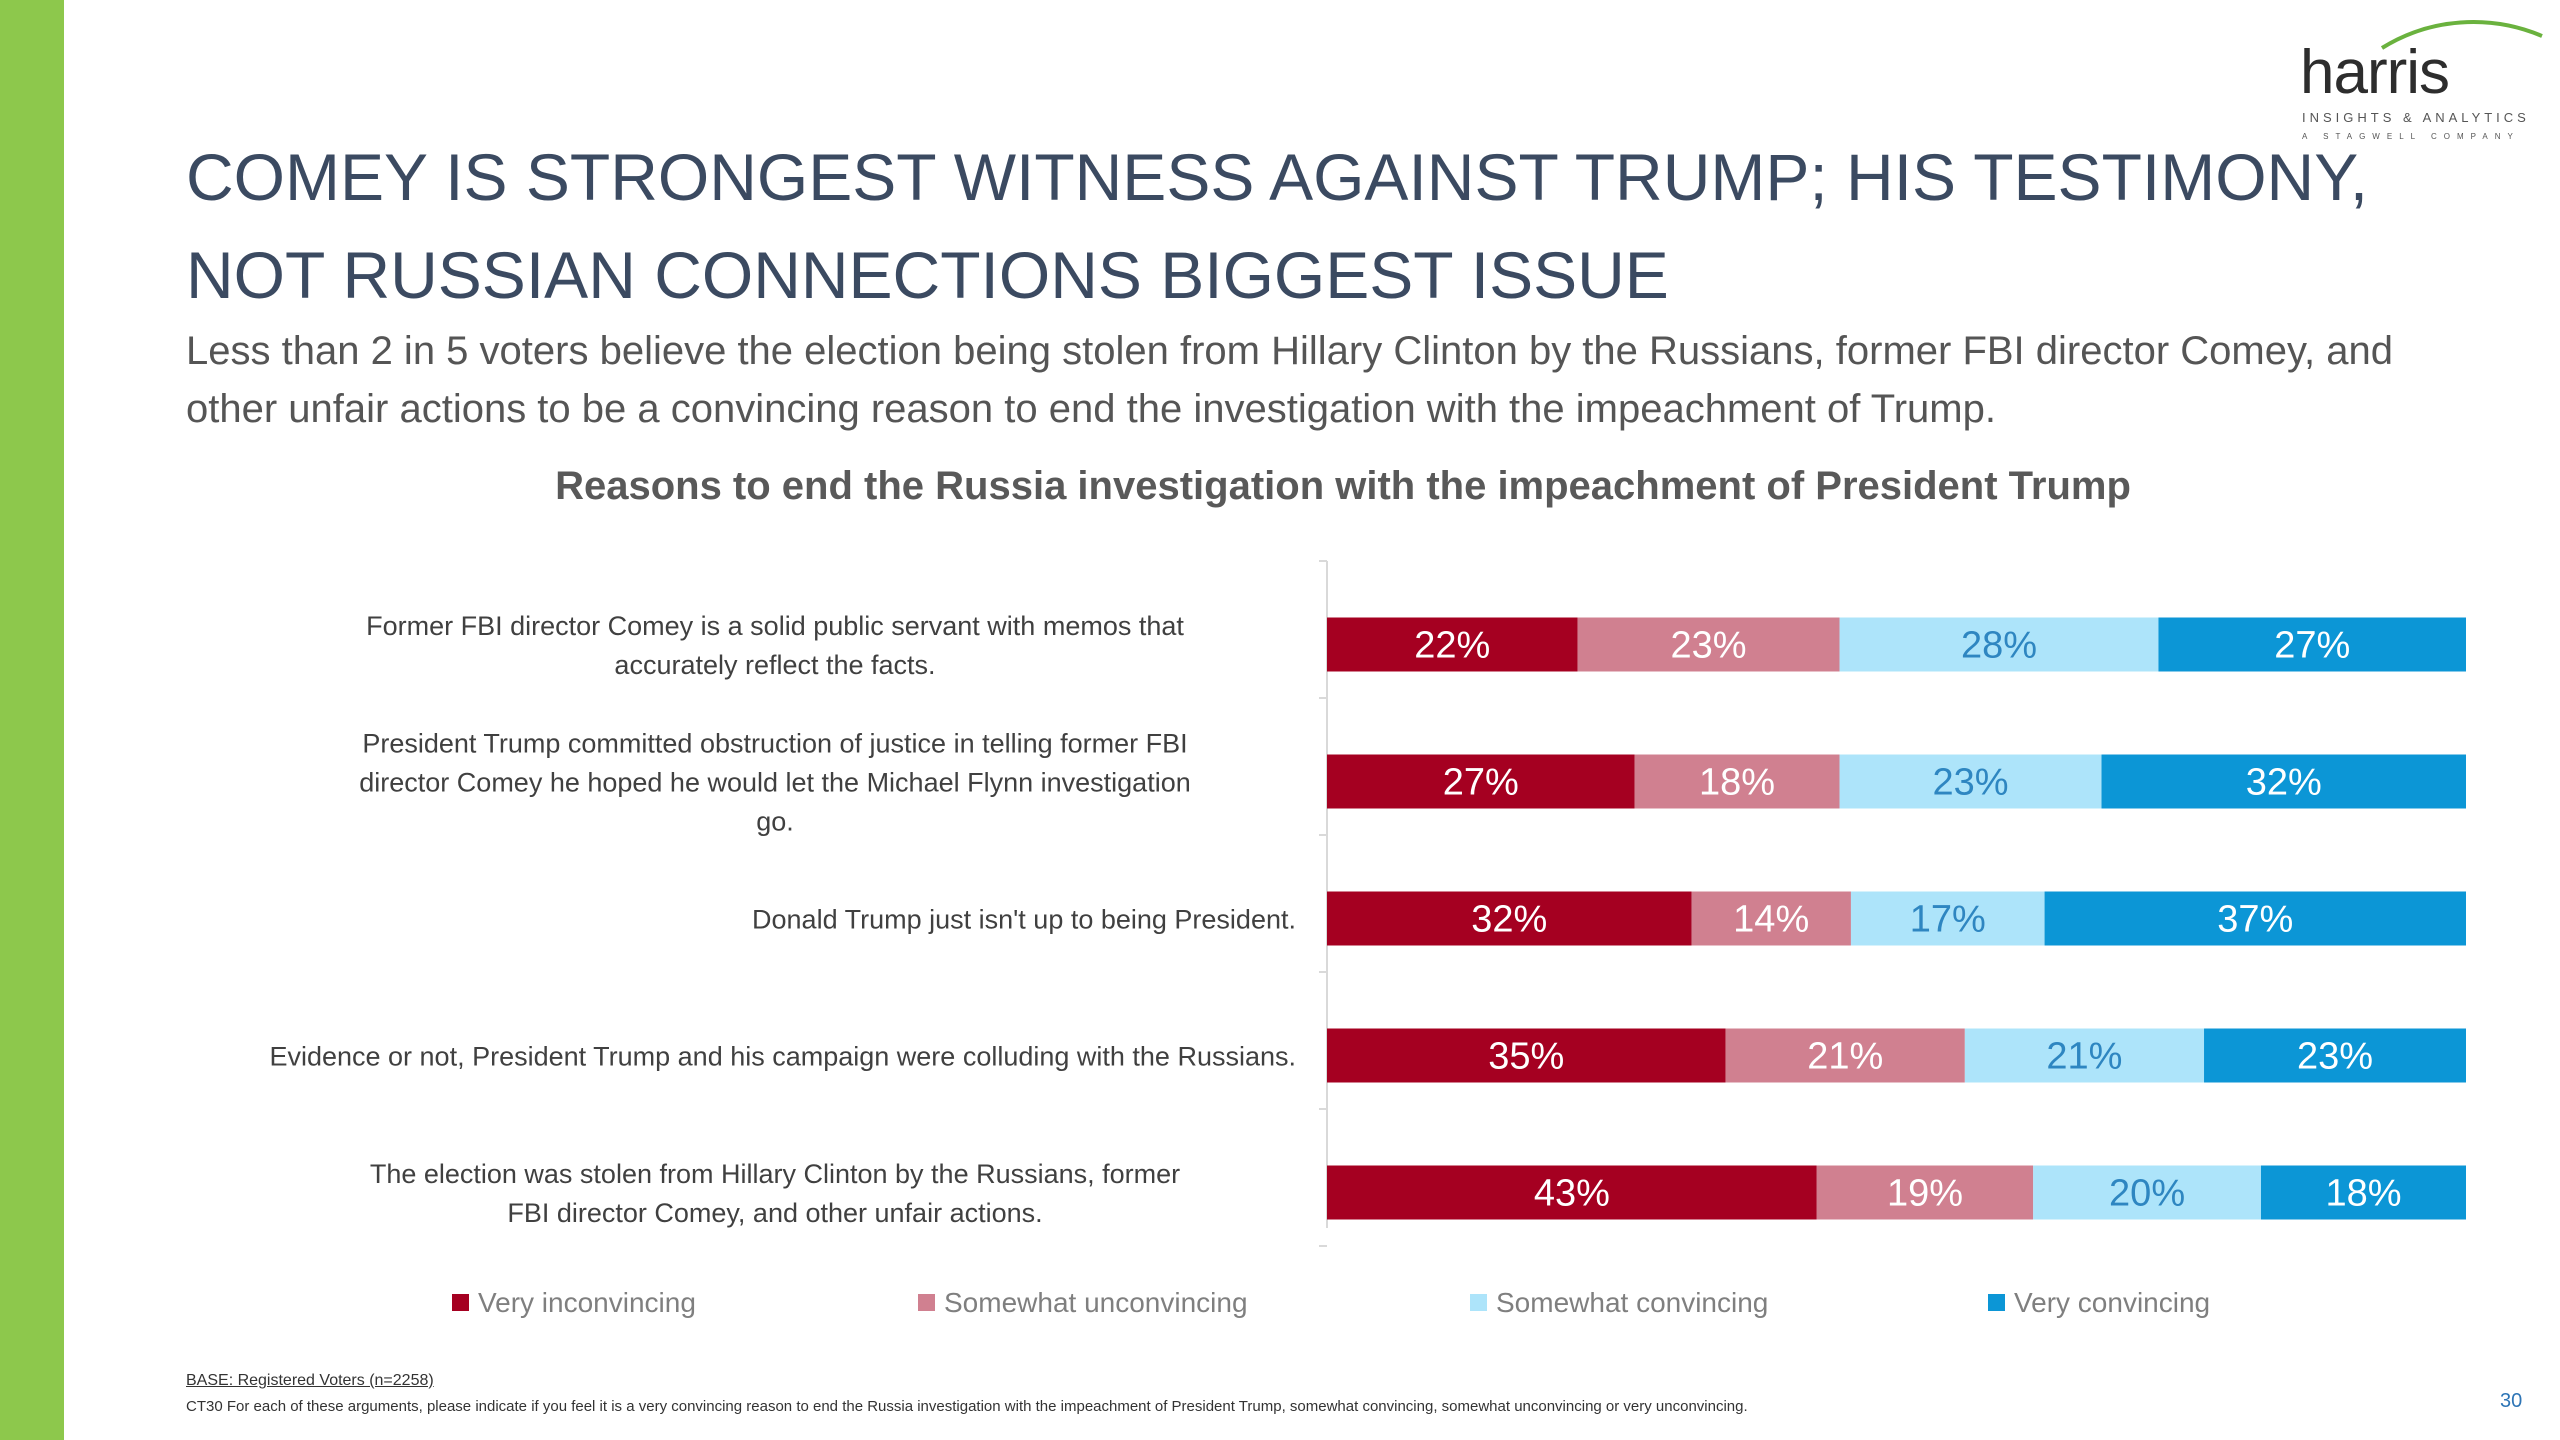 The width and height of the screenshot is (2560, 1440). What do you see at coordinates (2461, 35) in the screenshot?
I see `logo-swoosh-icon` at bounding box center [2461, 35].